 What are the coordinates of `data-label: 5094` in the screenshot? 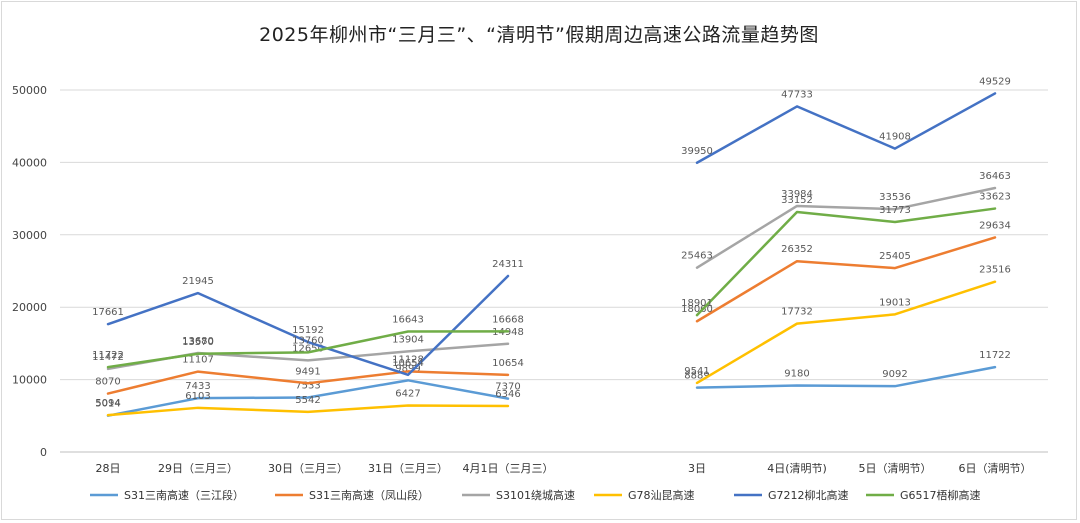 It's located at (107, 403).